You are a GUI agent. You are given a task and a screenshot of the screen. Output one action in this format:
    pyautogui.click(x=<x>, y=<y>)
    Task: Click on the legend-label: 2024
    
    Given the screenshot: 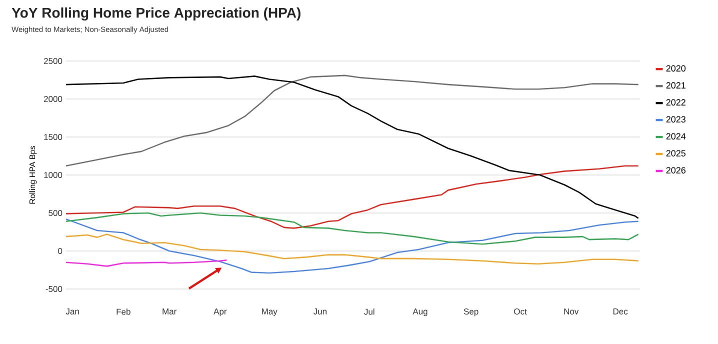 What is the action you would take?
    pyautogui.click(x=676, y=136)
    